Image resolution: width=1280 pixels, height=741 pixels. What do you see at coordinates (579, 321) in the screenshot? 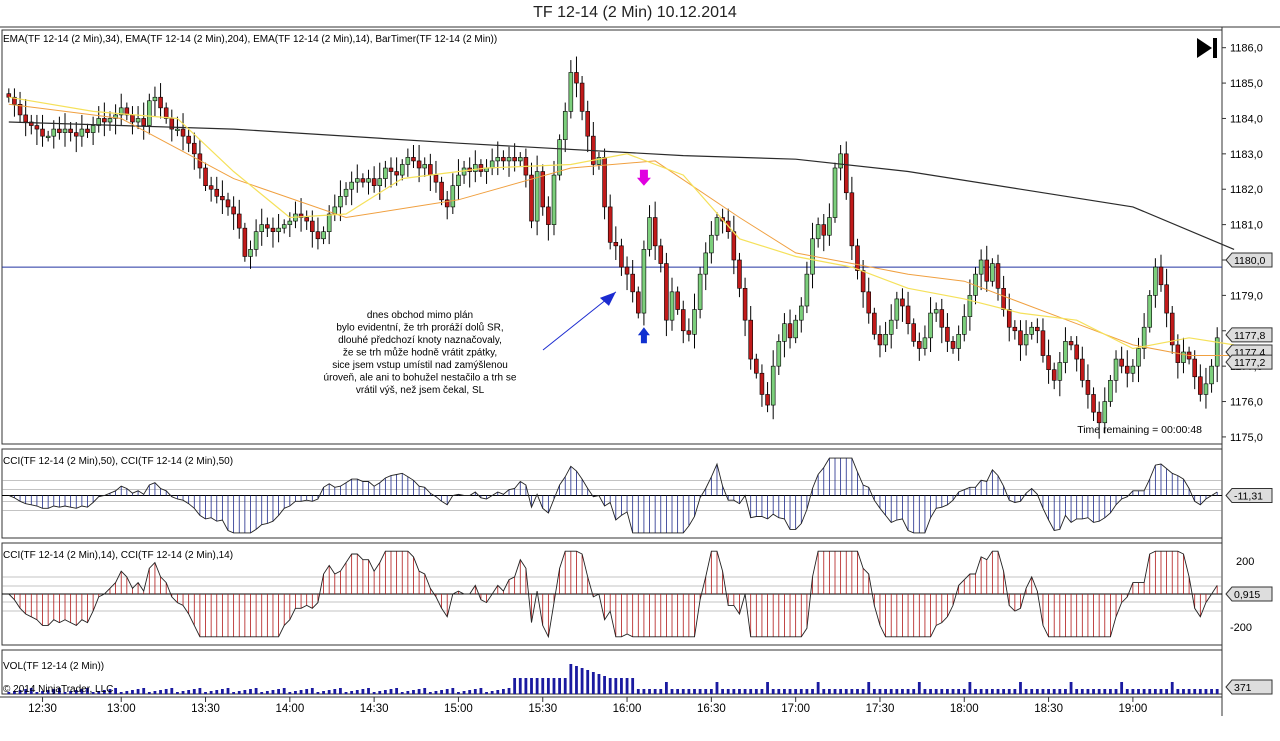
I see `annotation-arrow-line` at bounding box center [579, 321].